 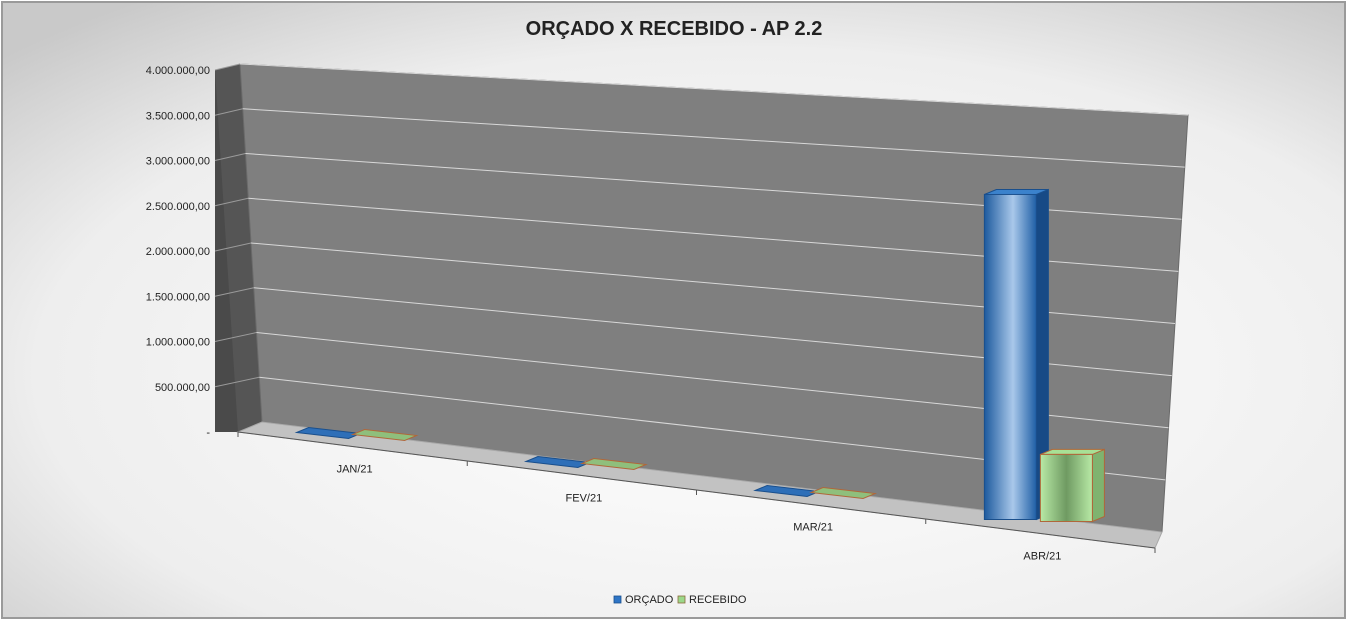 I want to click on y-tick-label: 2.000.000,00, so click(x=178, y=252).